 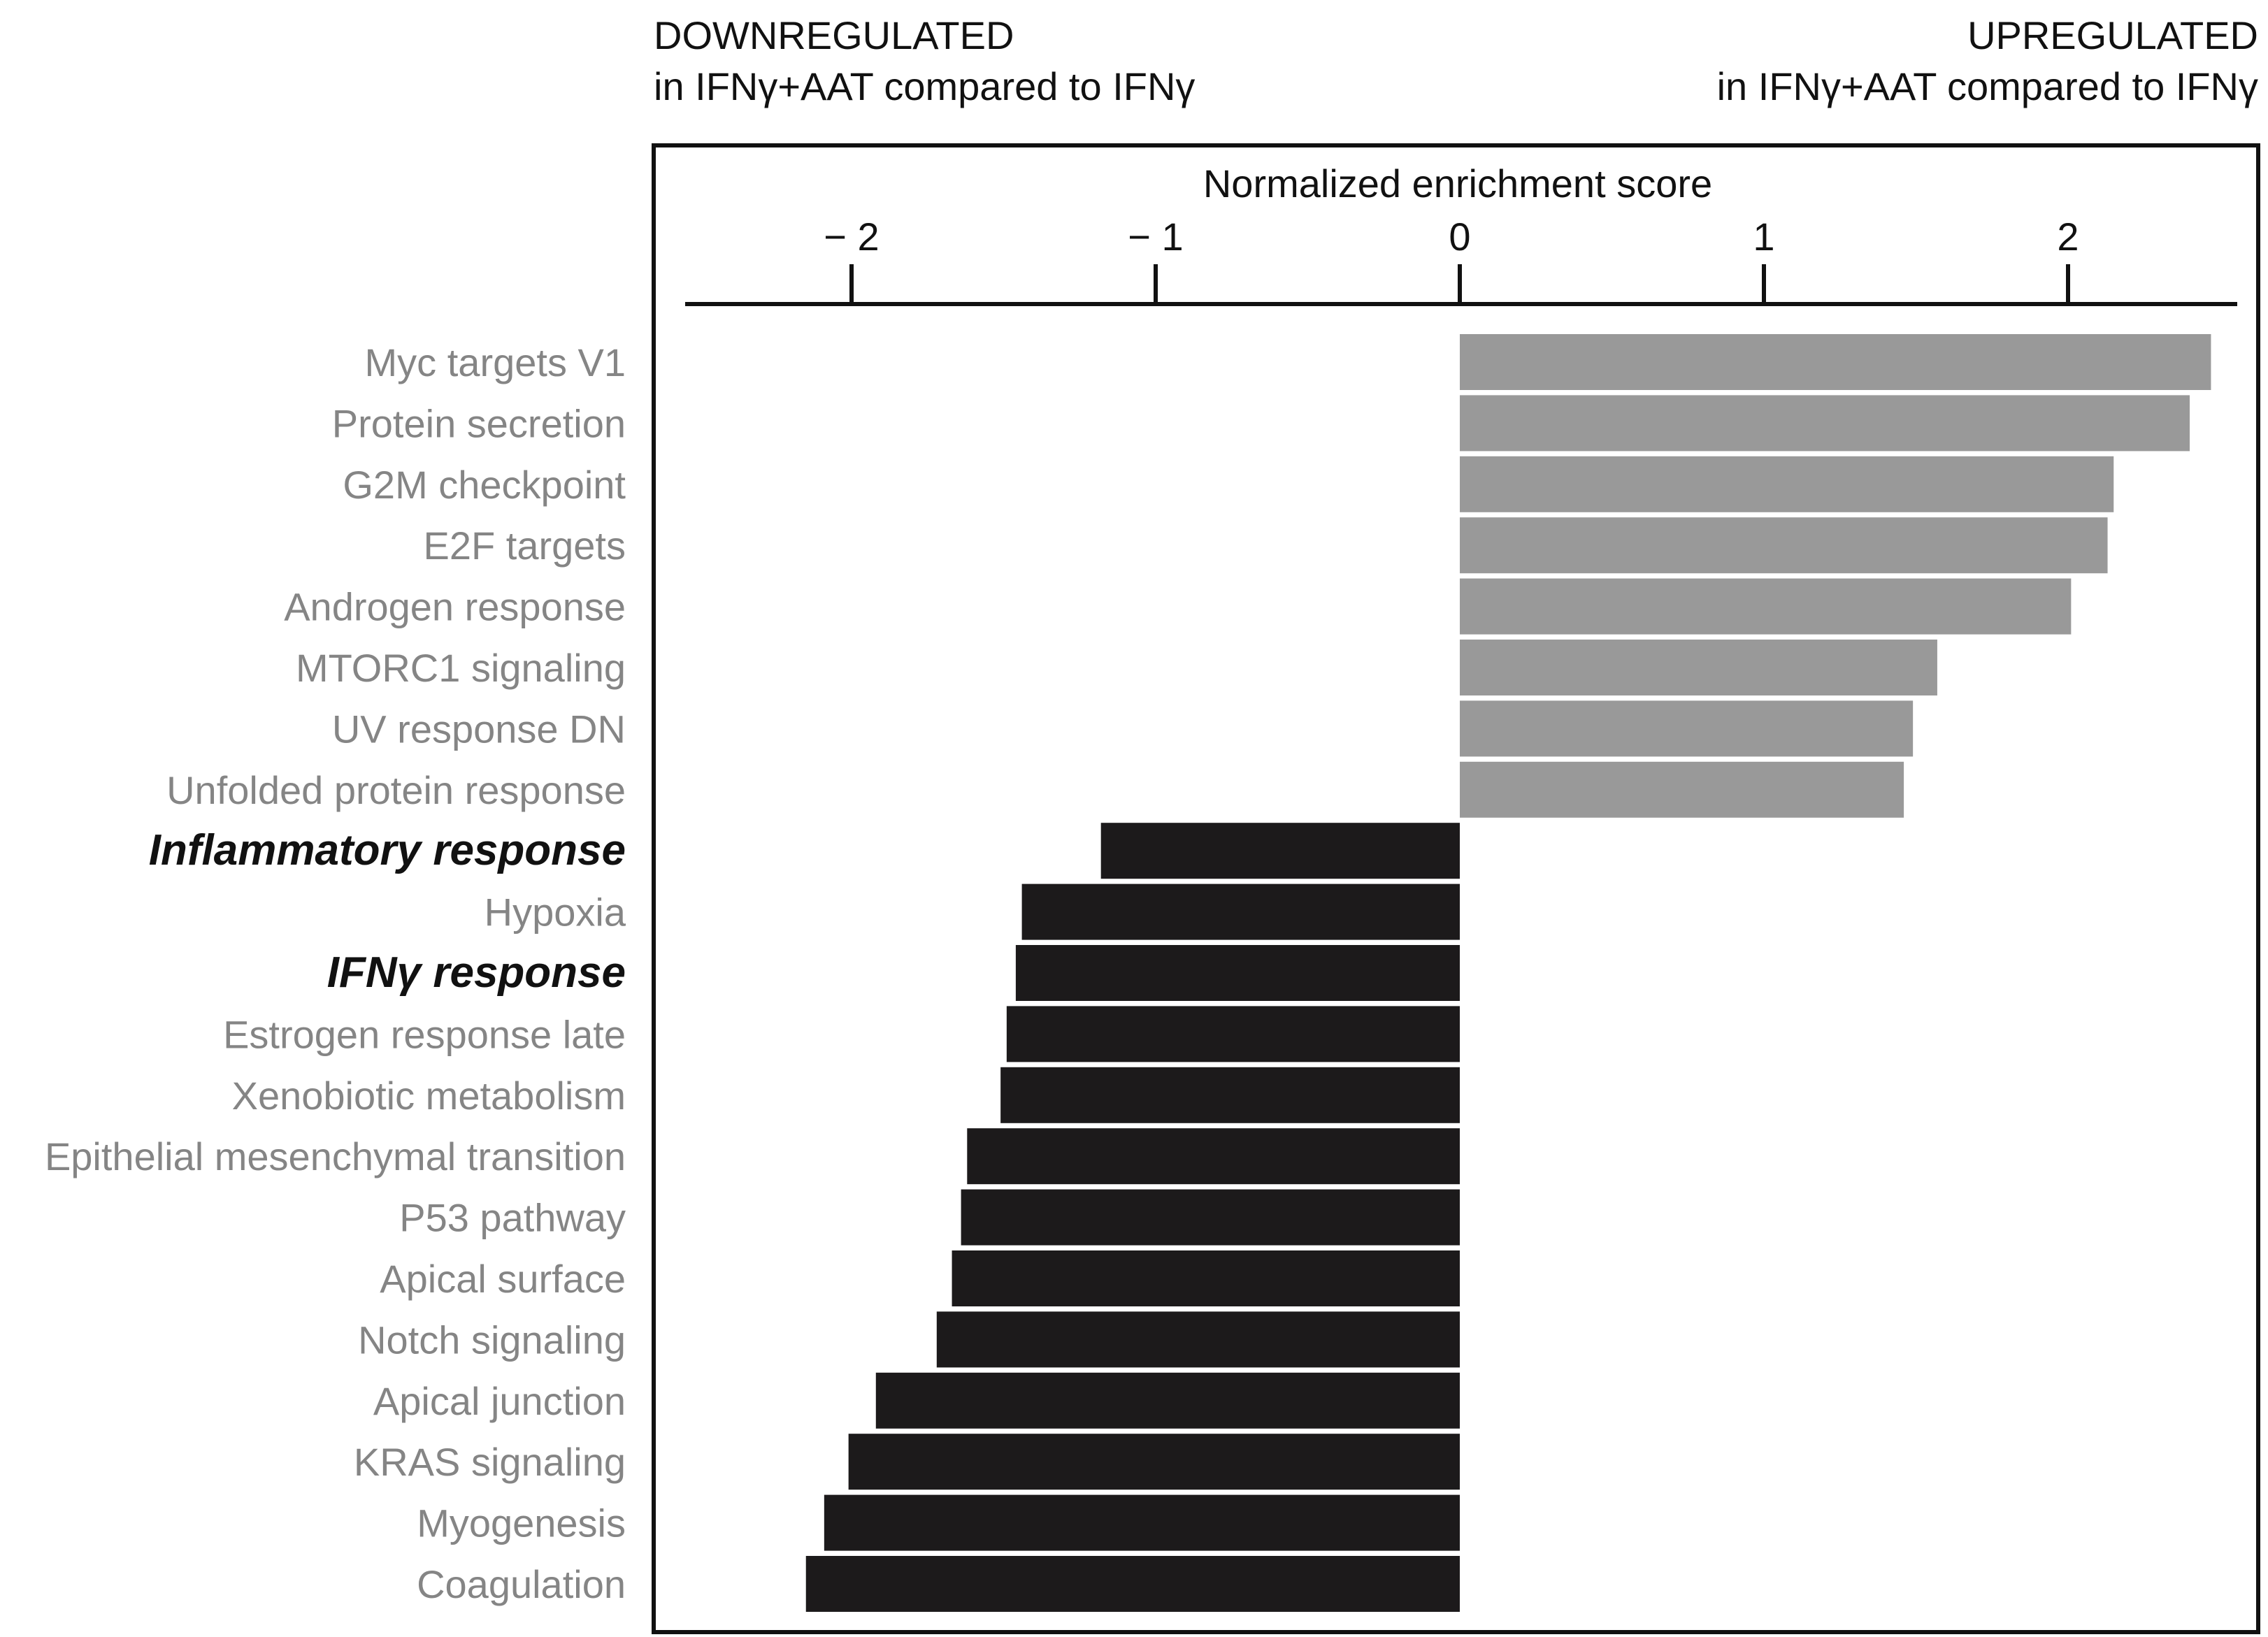 What do you see at coordinates (851, 237) in the screenshot?
I see `x-tick-label: − 2` at bounding box center [851, 237].